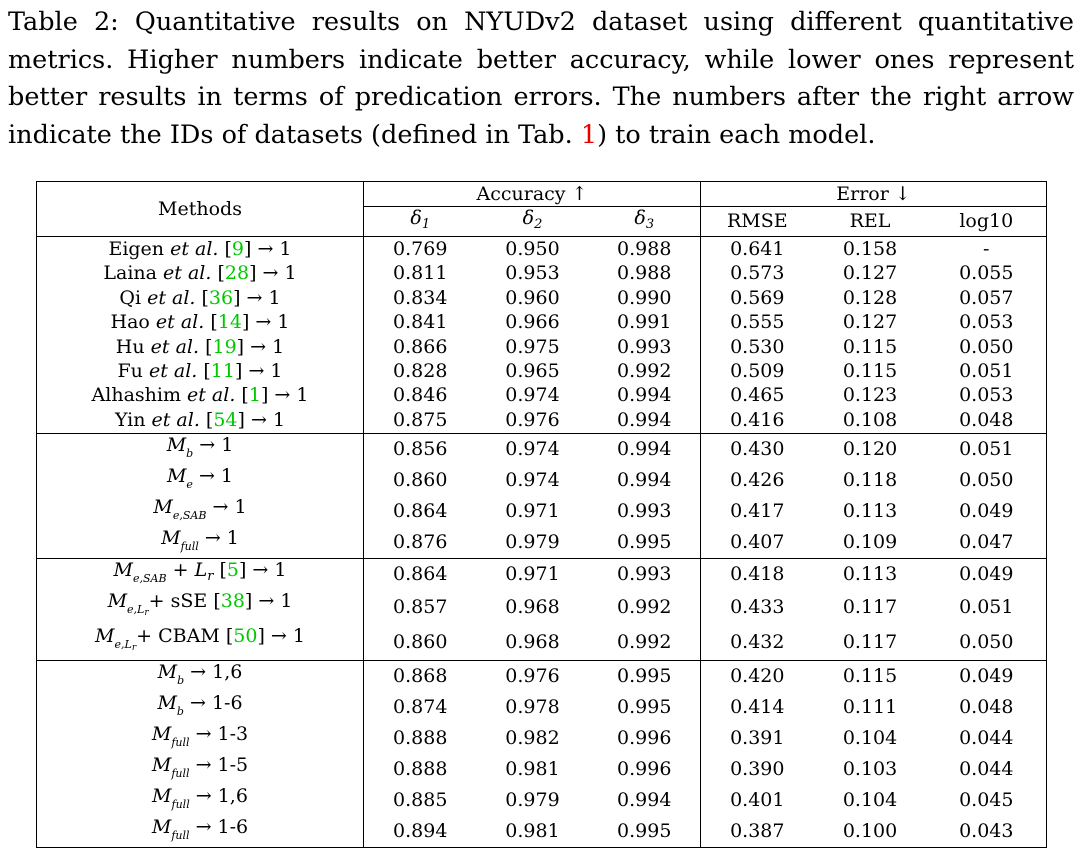 The image size is (1080, 848). Describe the element at coordinates (200, 573) in the screenshot. I see `method-cell: Me,SAB + Lr [5] → 1` at that location.